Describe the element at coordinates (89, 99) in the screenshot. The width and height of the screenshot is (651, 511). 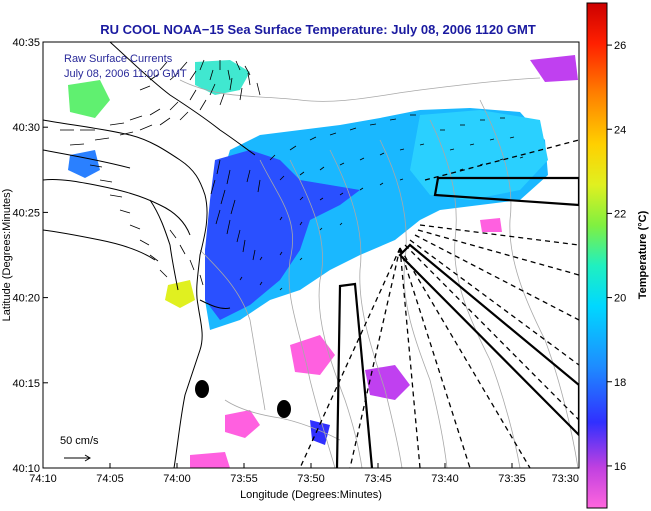
I see `sst-green-patch` at that location.